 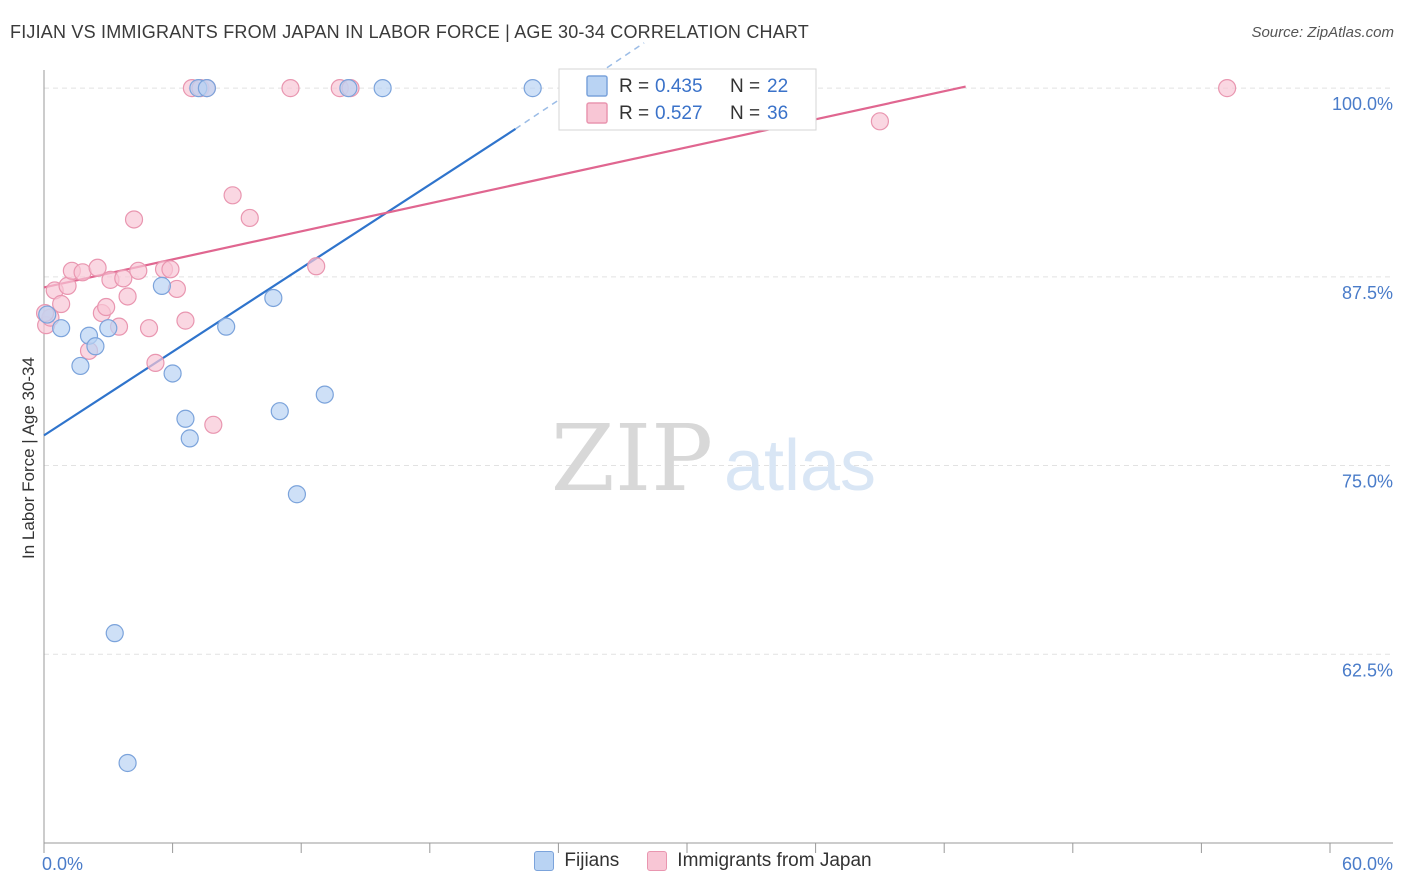 I want to click on bottom-legend-label-fijians: Fijians, so click(x=592, y=860).